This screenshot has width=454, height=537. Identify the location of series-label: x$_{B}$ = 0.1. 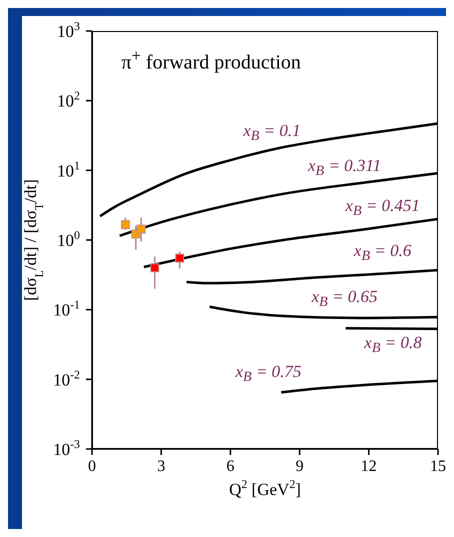
(272, 133).